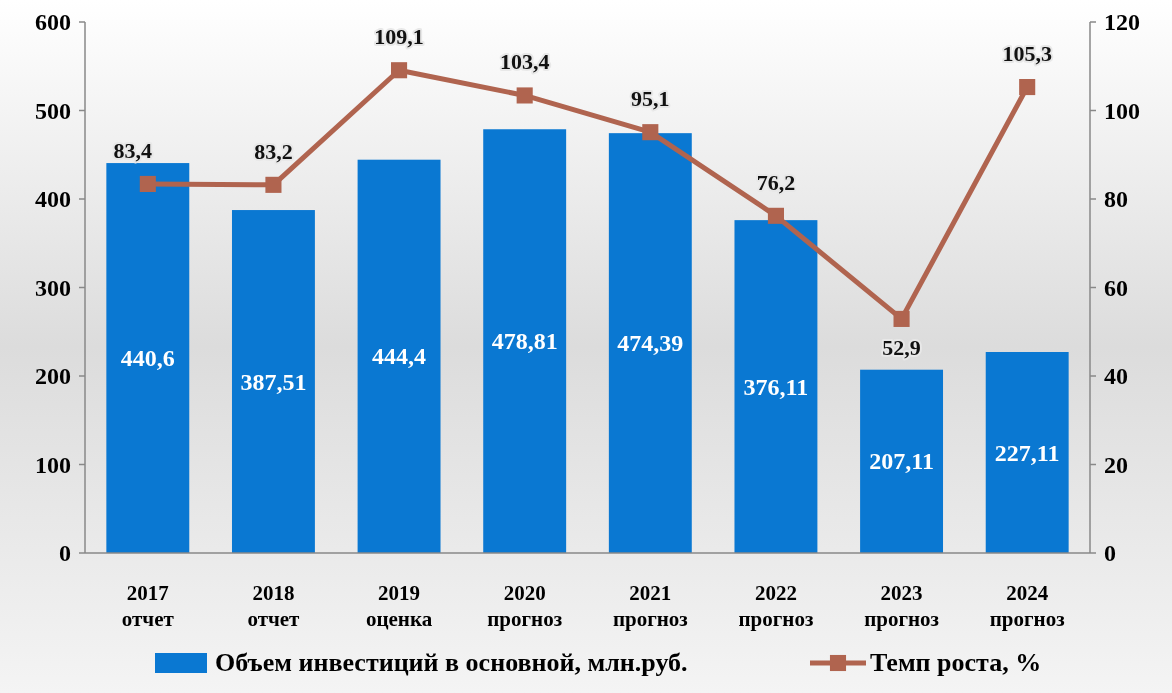 This screenshot has width=1172, height=693. I want to click on data-label: 105,3, so click(1027, 54).